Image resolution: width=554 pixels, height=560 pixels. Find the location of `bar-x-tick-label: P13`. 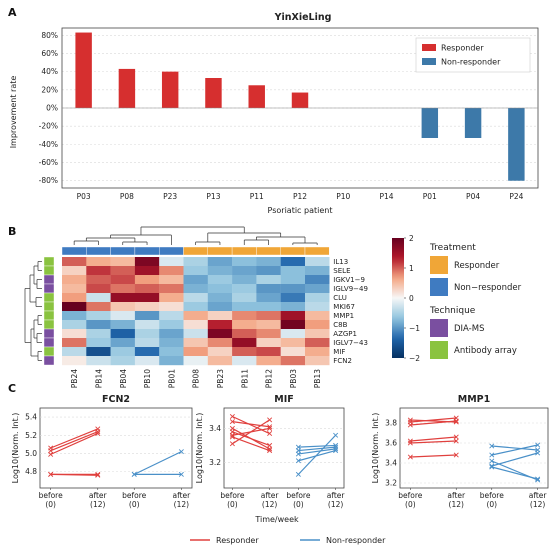

bar-x-tick-label: P13 is located at coordinates (213, 196).